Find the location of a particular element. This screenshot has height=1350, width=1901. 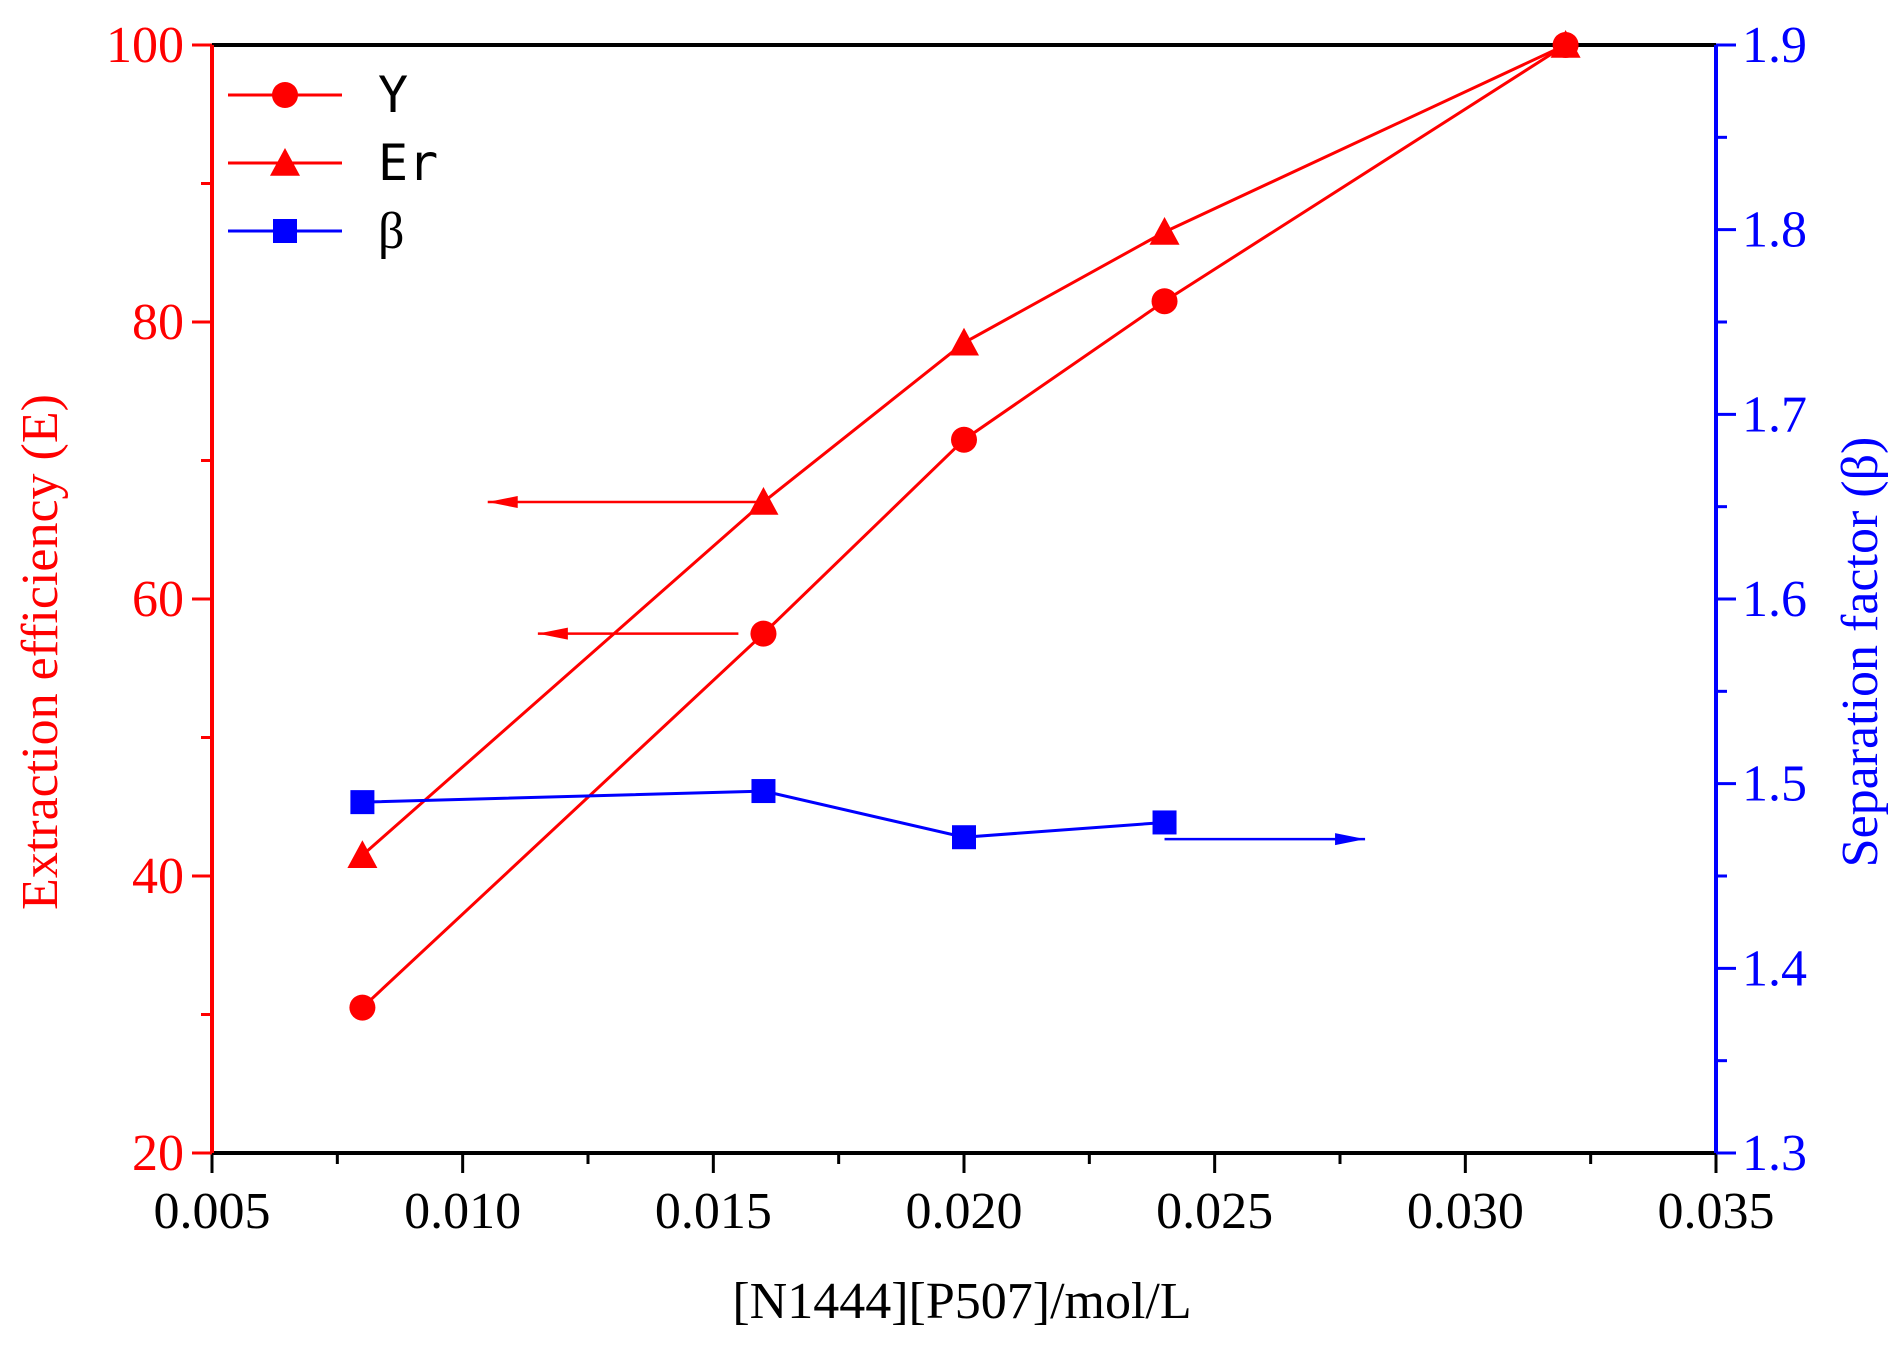

y-right-tick-label: 1.8 is located at coordinates (1774, 230).